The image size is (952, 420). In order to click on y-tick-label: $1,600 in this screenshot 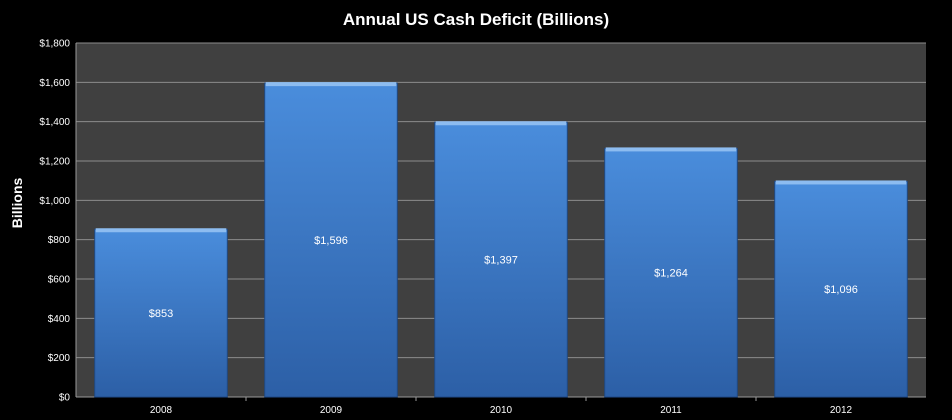, I will do `click(54, 83)`.